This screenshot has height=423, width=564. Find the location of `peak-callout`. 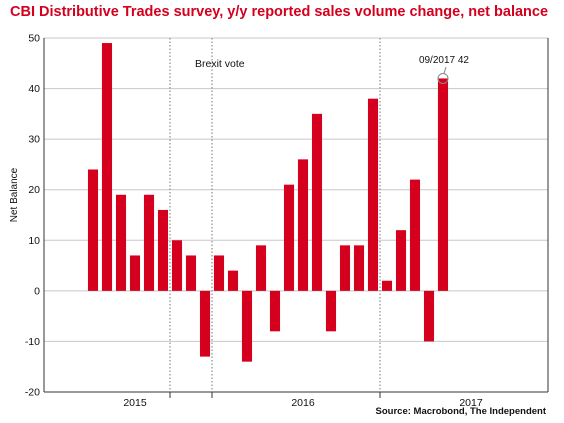

peak-callout is located at coordinates (443, 75).